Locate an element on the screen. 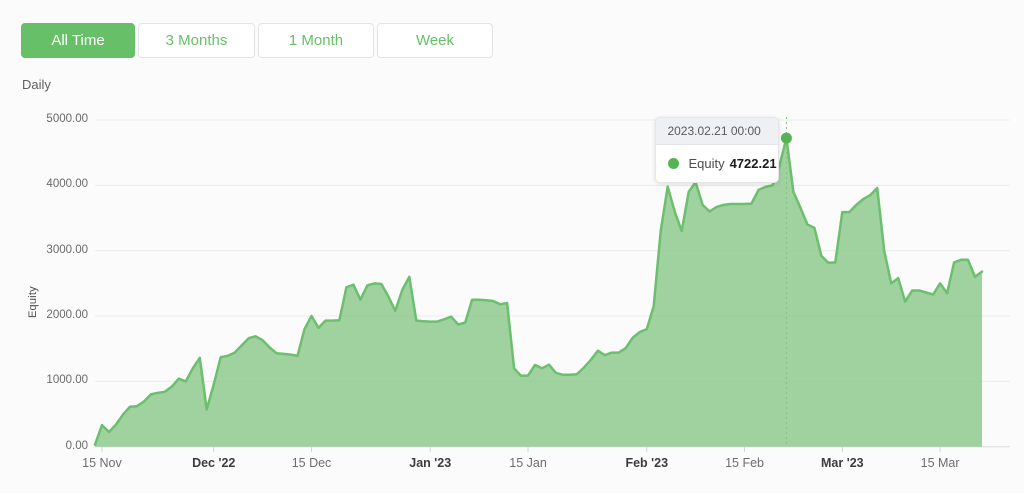 Image resolution: width=1024 pixels, height=493 pixels. granularity-label: Daily is located at coordinates (36, 84).